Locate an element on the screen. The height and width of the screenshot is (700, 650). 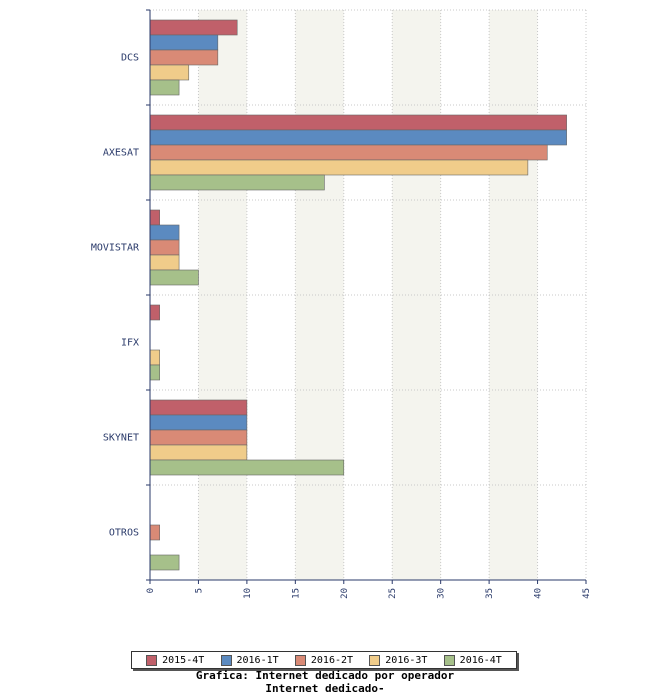
bar-axesat-2015-4t is located at coordinates (358, 122).